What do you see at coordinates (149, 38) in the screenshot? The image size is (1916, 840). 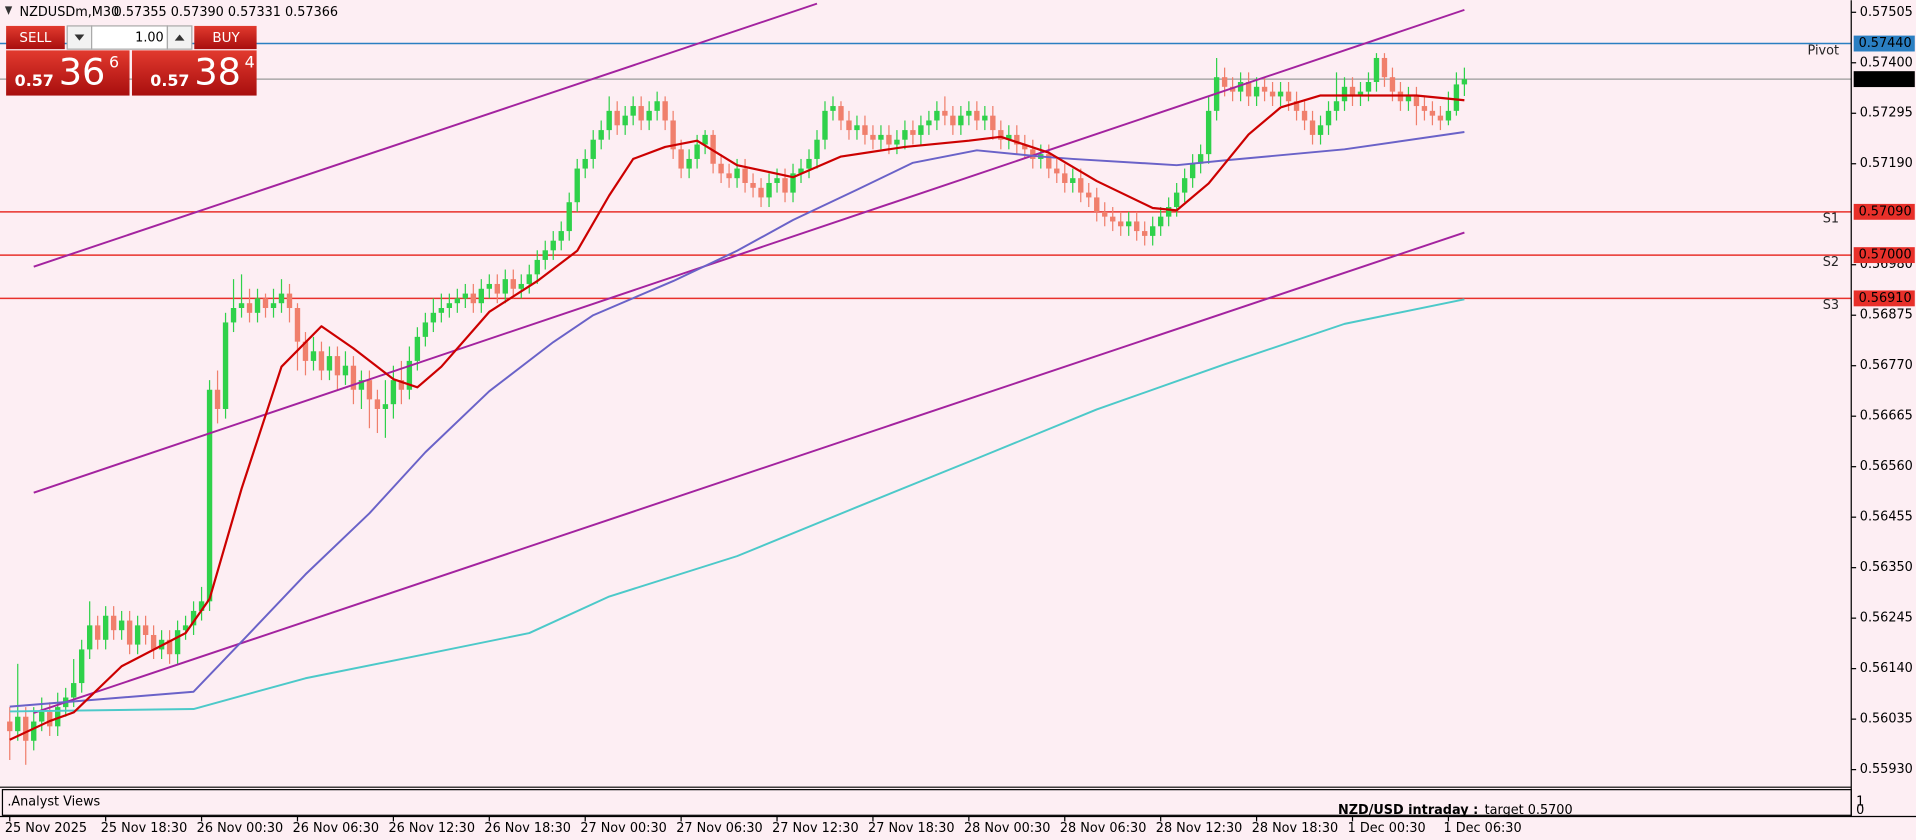 I see `lot-value: 1.00` at bounding box center [149, 38].